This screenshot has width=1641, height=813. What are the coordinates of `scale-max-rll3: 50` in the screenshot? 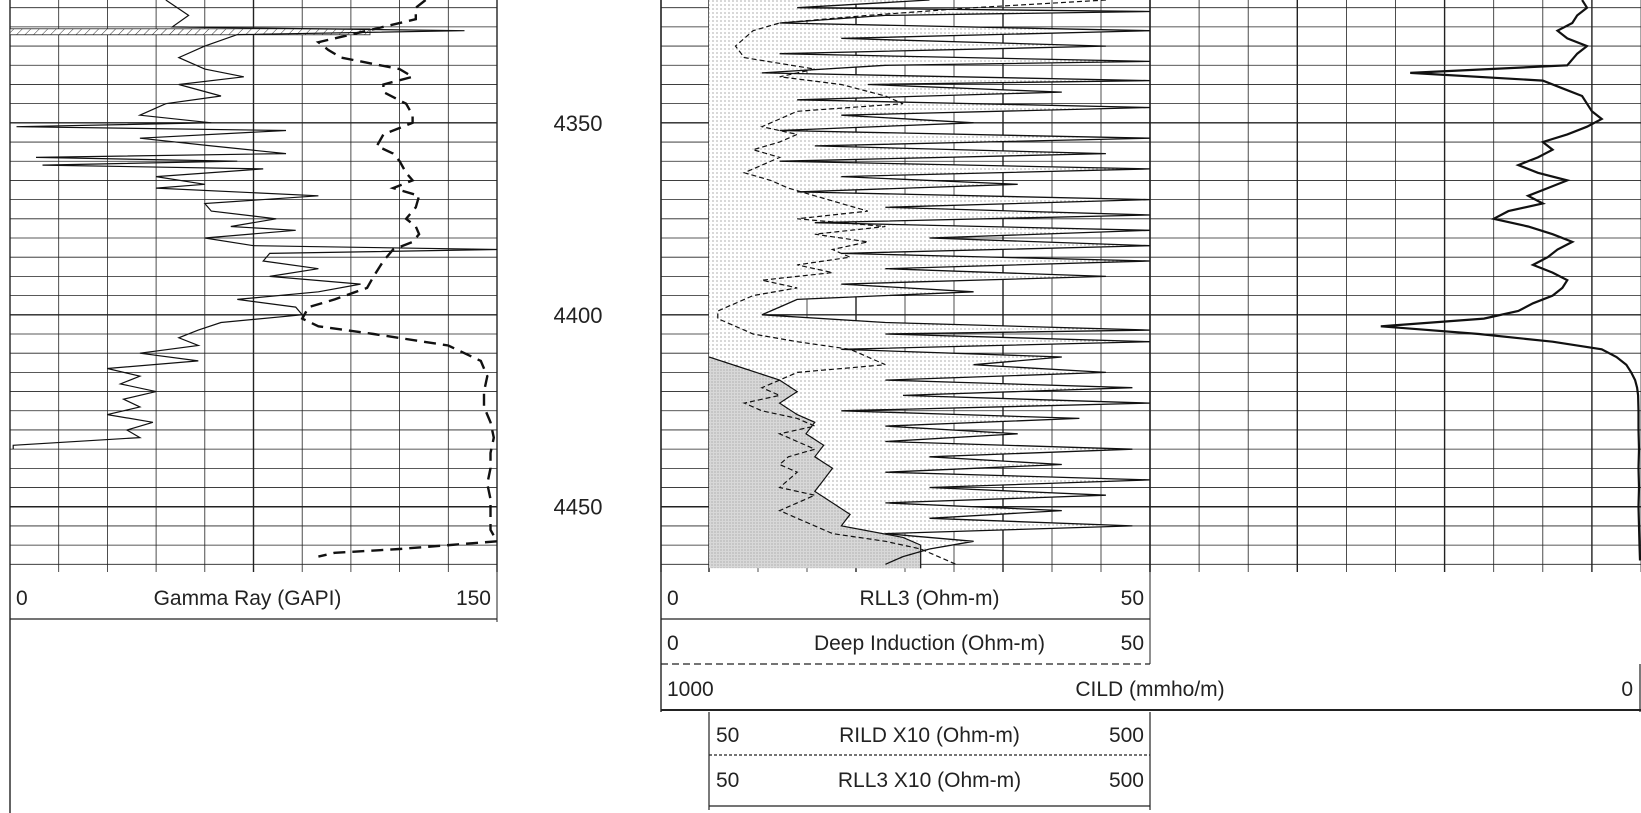 It's located at (1132, 598).